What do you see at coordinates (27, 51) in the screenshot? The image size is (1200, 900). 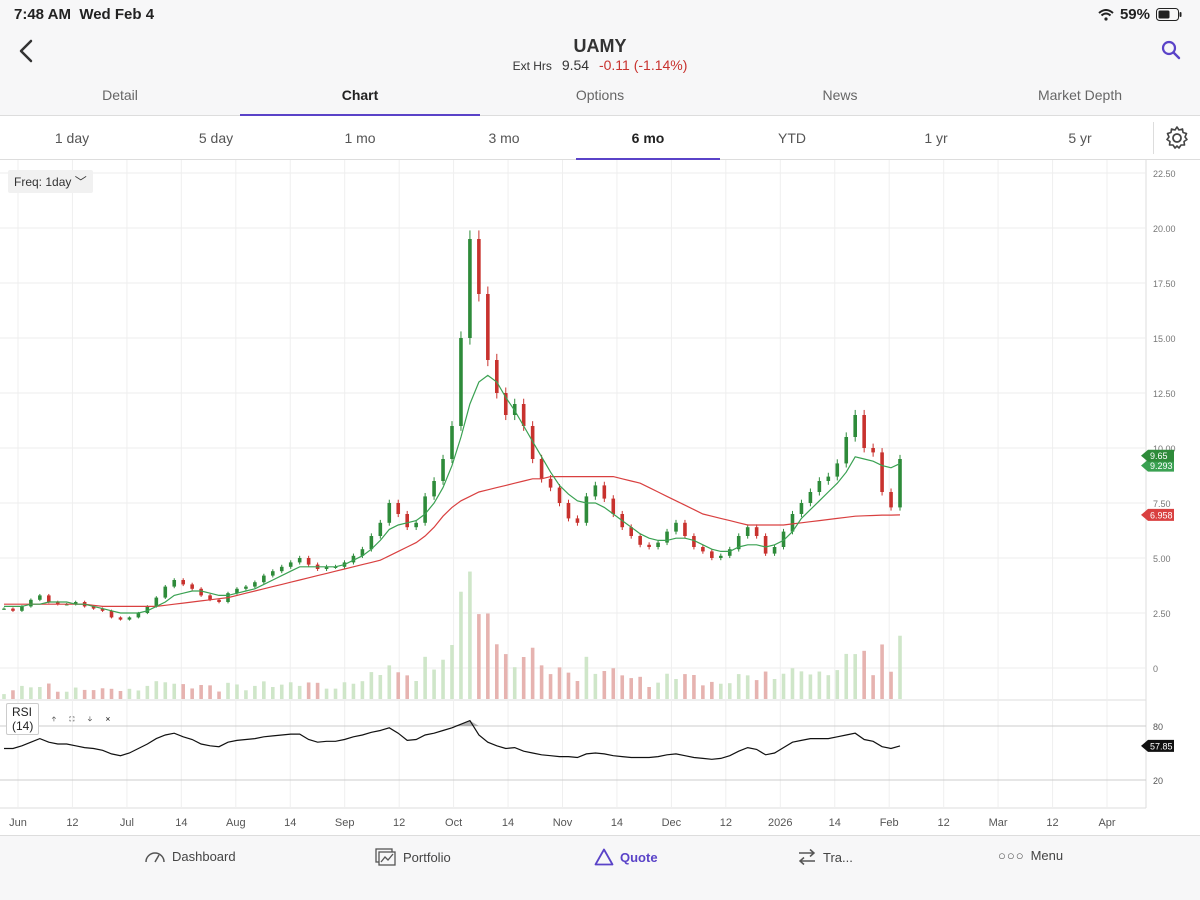 I see `back-chevron-icon` at bounding box center [27, 51].